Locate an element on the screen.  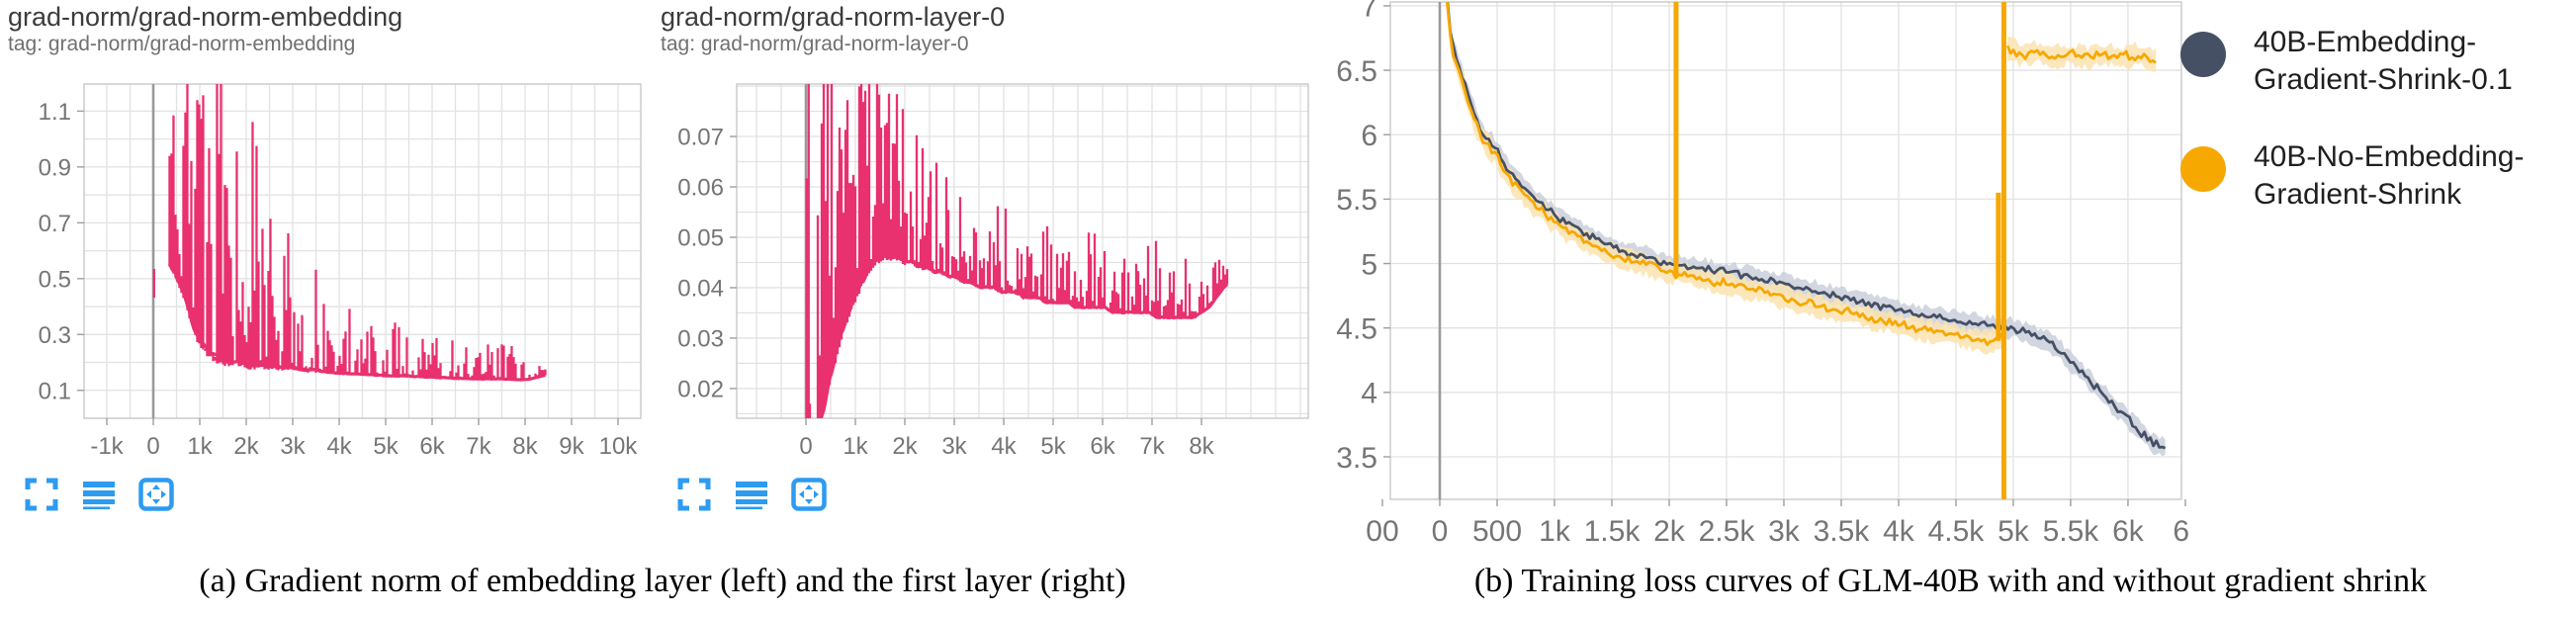
legend-label-line: Gradient-Shrink is located at coordinates (2358, 194).